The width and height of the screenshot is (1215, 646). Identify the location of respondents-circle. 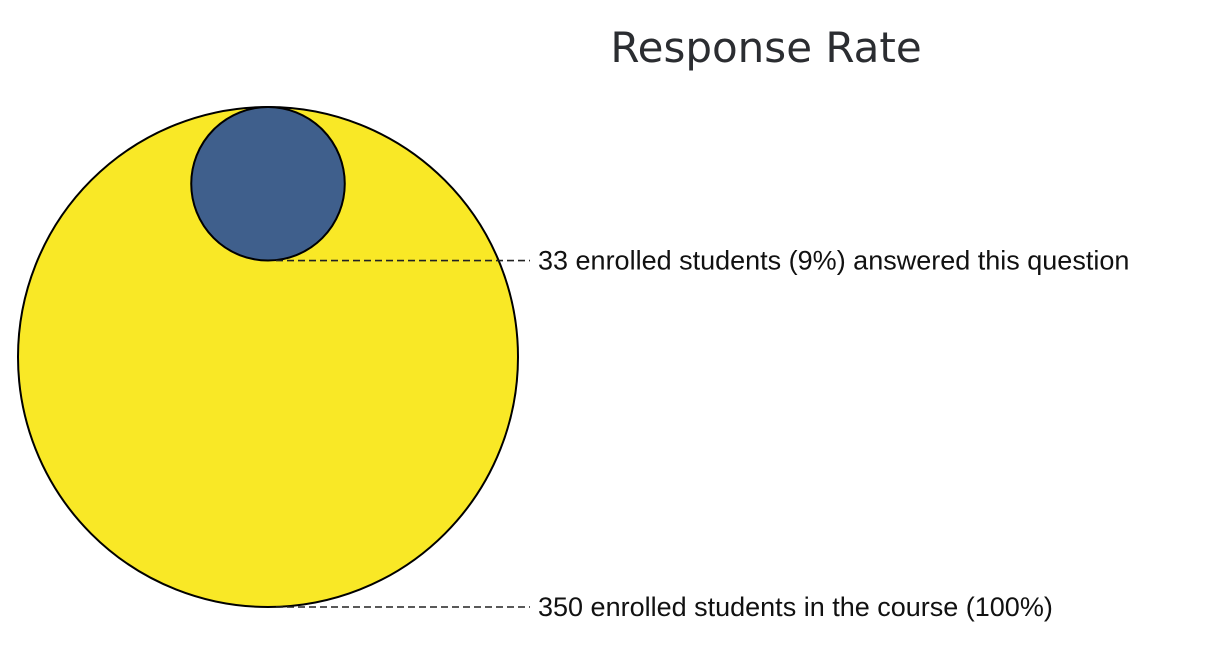
(268, 184).